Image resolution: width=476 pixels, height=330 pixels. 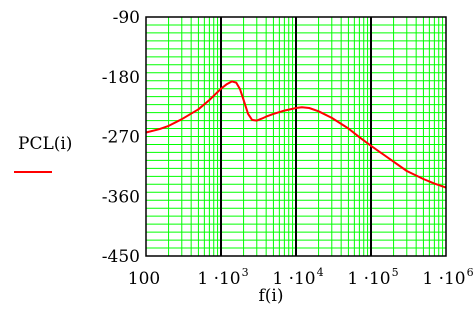 I want to click on x-tick-label: 1 ·10 4, so click(x=297, y=277).